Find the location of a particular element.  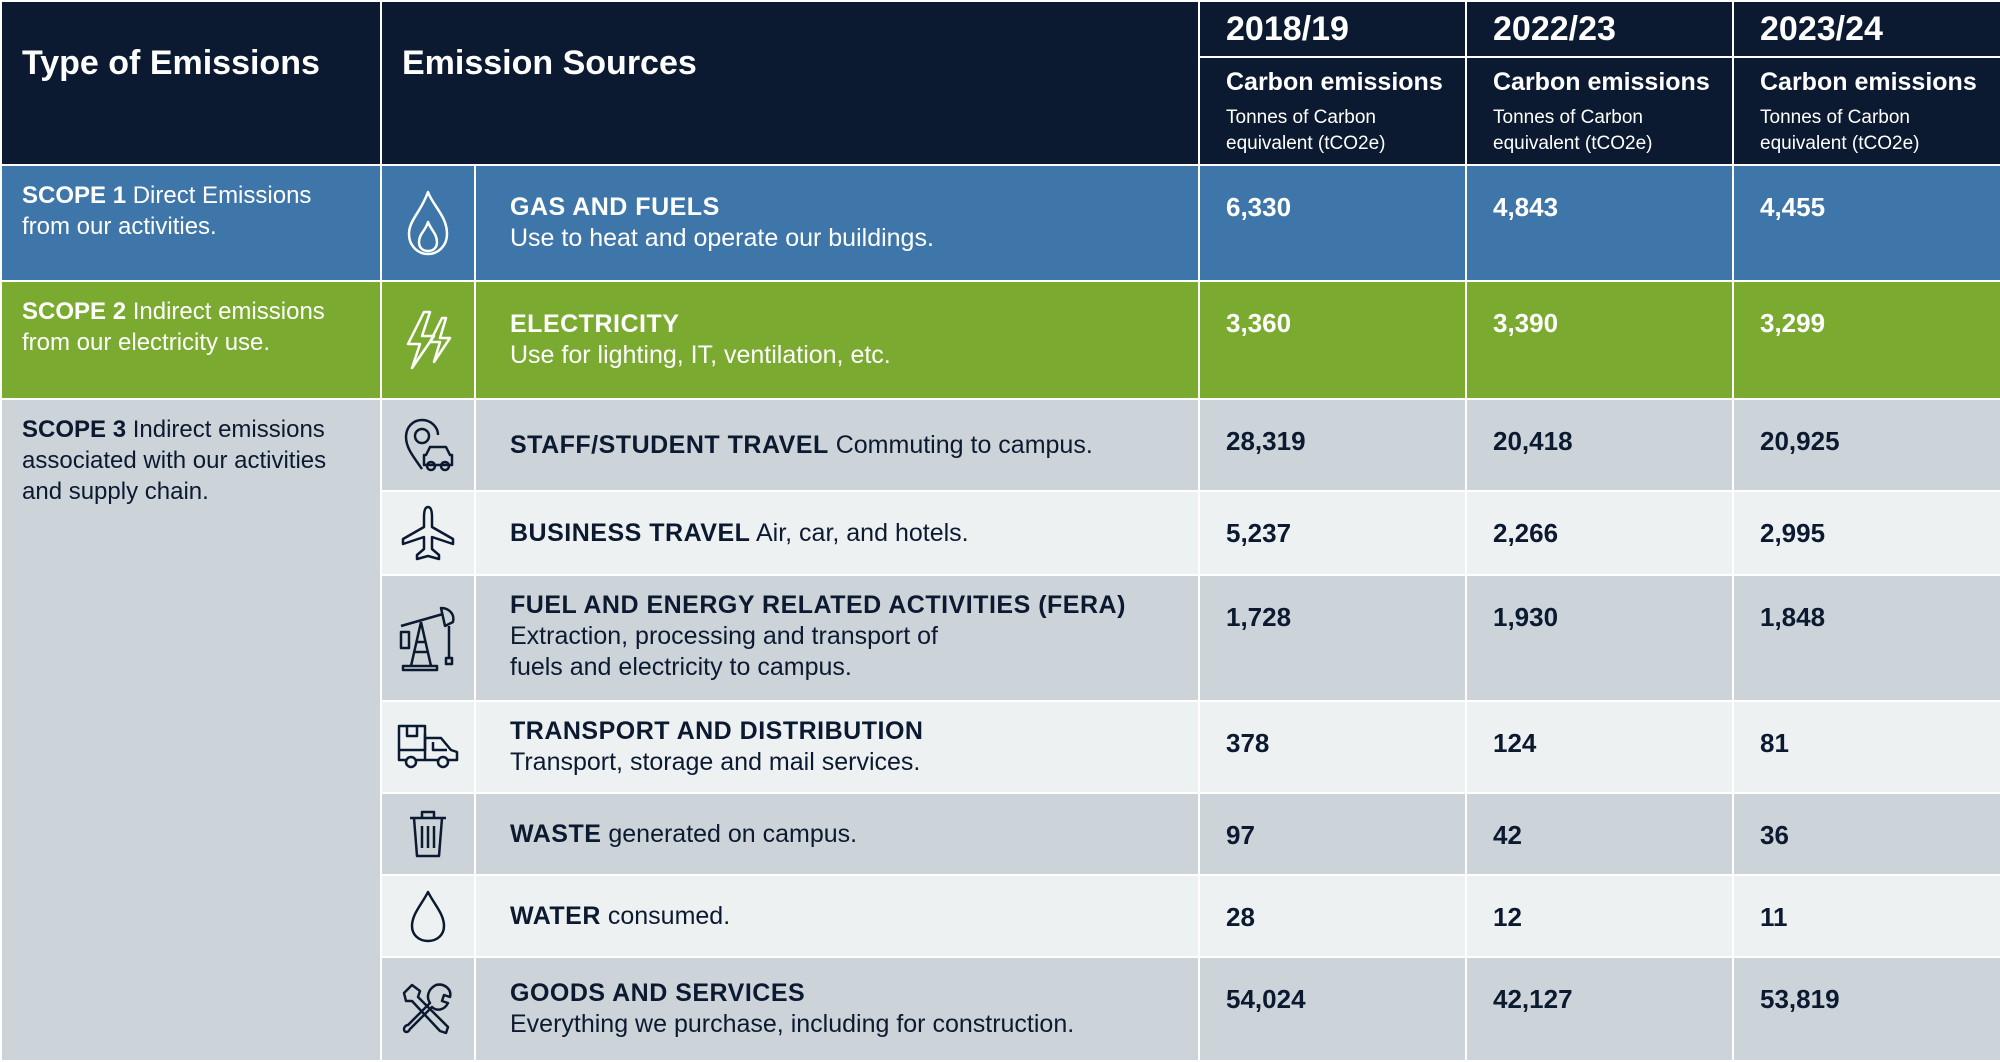

value-2022-23: 12 is located at coordinates (1599, 916).